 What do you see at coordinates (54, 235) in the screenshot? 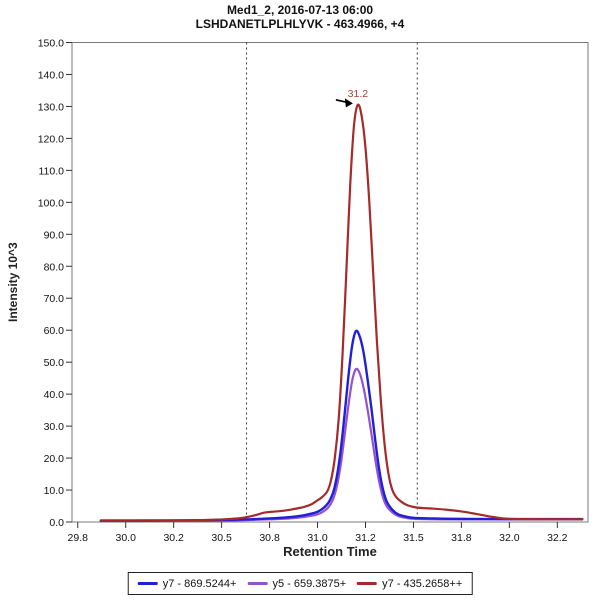
I see `y-tick-label: 90.0` at bounding box center [54, 235].